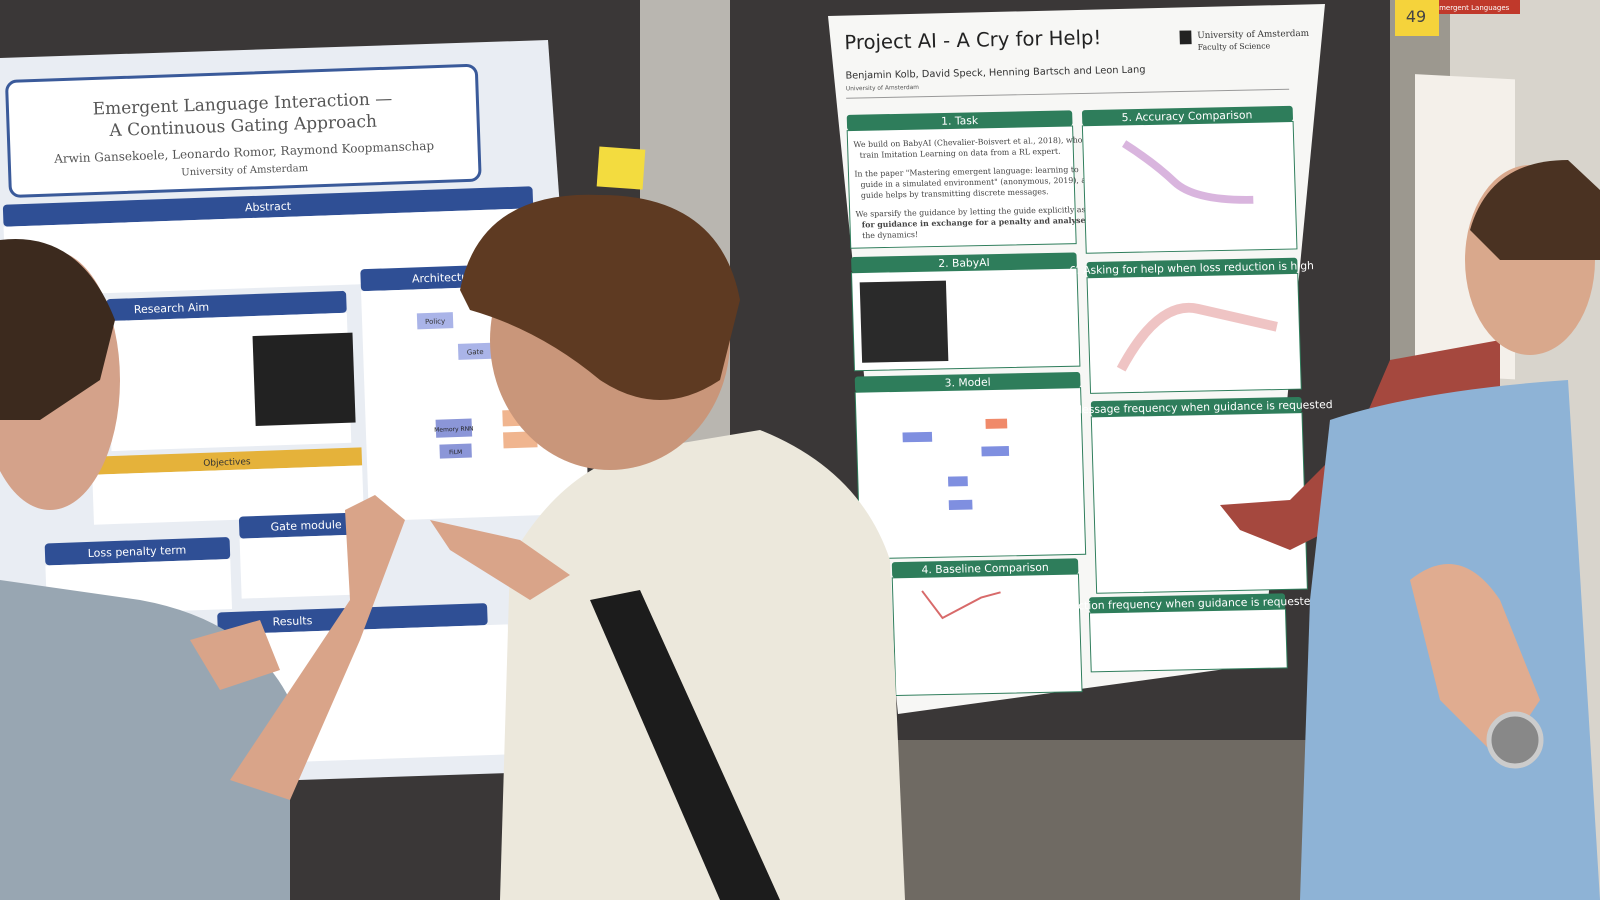  Describe the element at coordinates (245, 170) in the screenshot. I see `left-poster-affiliation: University of Amsterdam` at that location.